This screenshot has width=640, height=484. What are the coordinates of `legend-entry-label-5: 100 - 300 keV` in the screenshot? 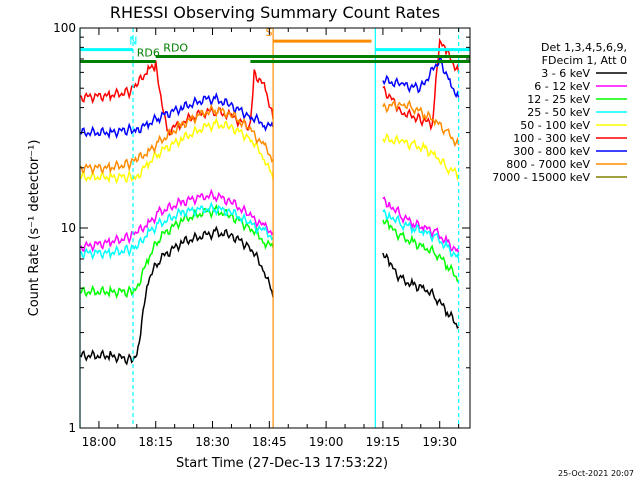 It's located at (551, 138).